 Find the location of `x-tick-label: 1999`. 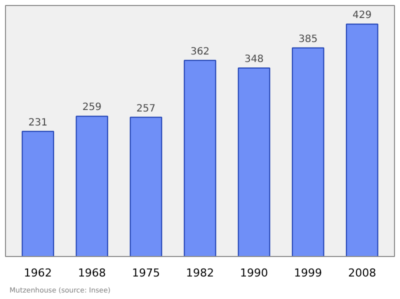

x-tick-label: 1999 is located at coordinates (308, 273).